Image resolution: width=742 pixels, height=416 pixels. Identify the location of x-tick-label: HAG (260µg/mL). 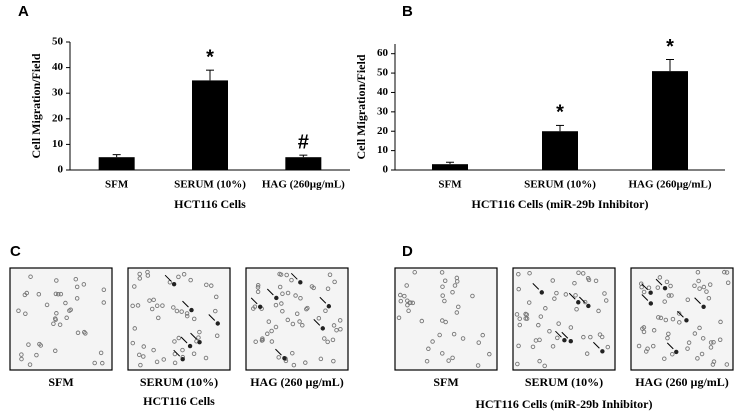
(669, 185).